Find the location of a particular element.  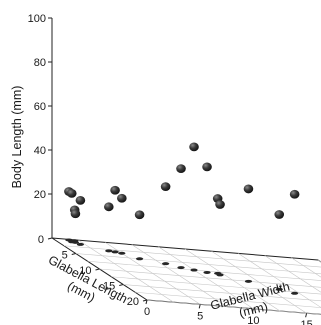

point-shadows is located at coordinates (182, 266).